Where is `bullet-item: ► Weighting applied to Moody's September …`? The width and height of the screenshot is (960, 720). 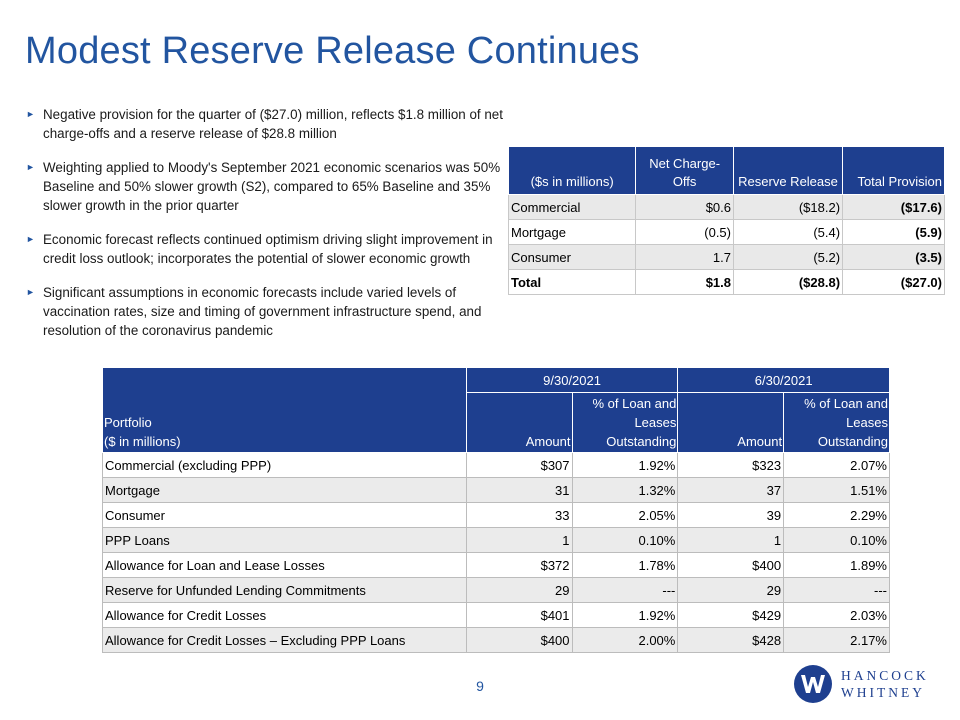 bullet-item: ► Weighting applied to Moody's September … is located at coordinates (266, 186).